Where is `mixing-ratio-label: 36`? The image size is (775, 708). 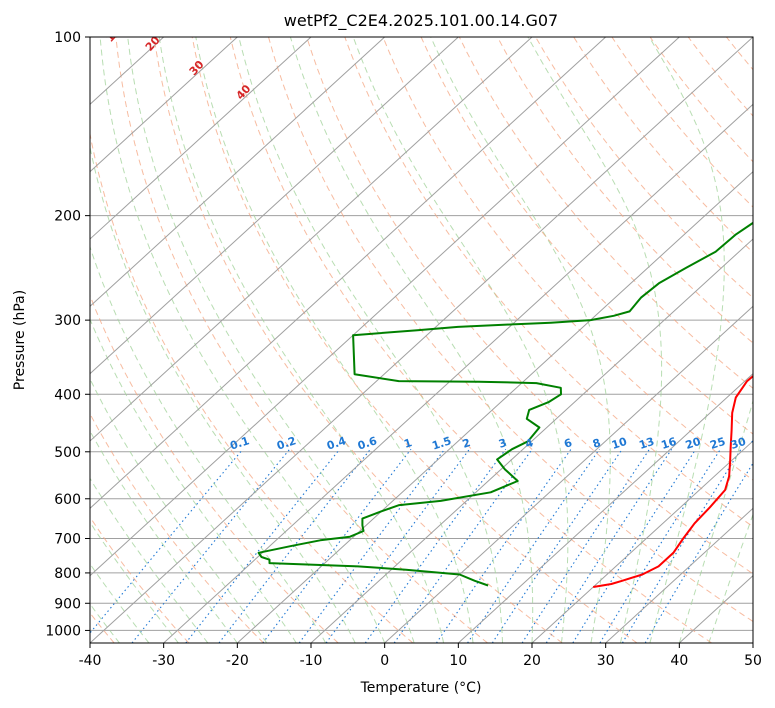 mixing-ratio-label: 36 is located at coordinates (759, 443).